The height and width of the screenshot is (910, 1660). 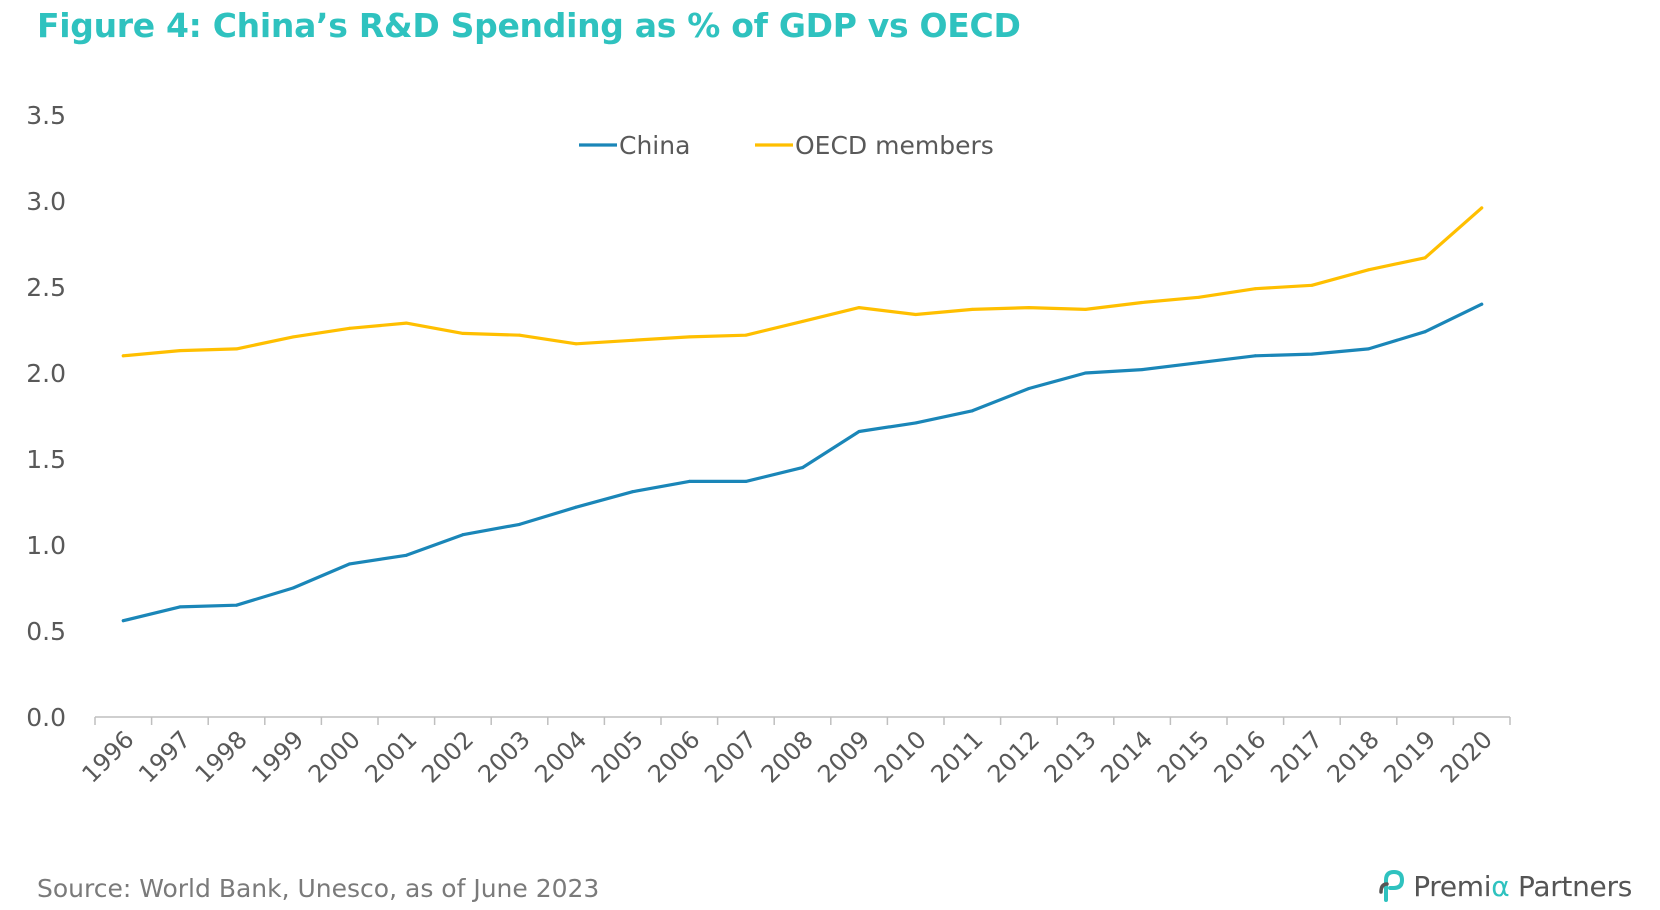 What do you see at coordinates (900, 756) in the screenshot?
I see `x-tick-label: 2010` at bounding box center [900, 756].